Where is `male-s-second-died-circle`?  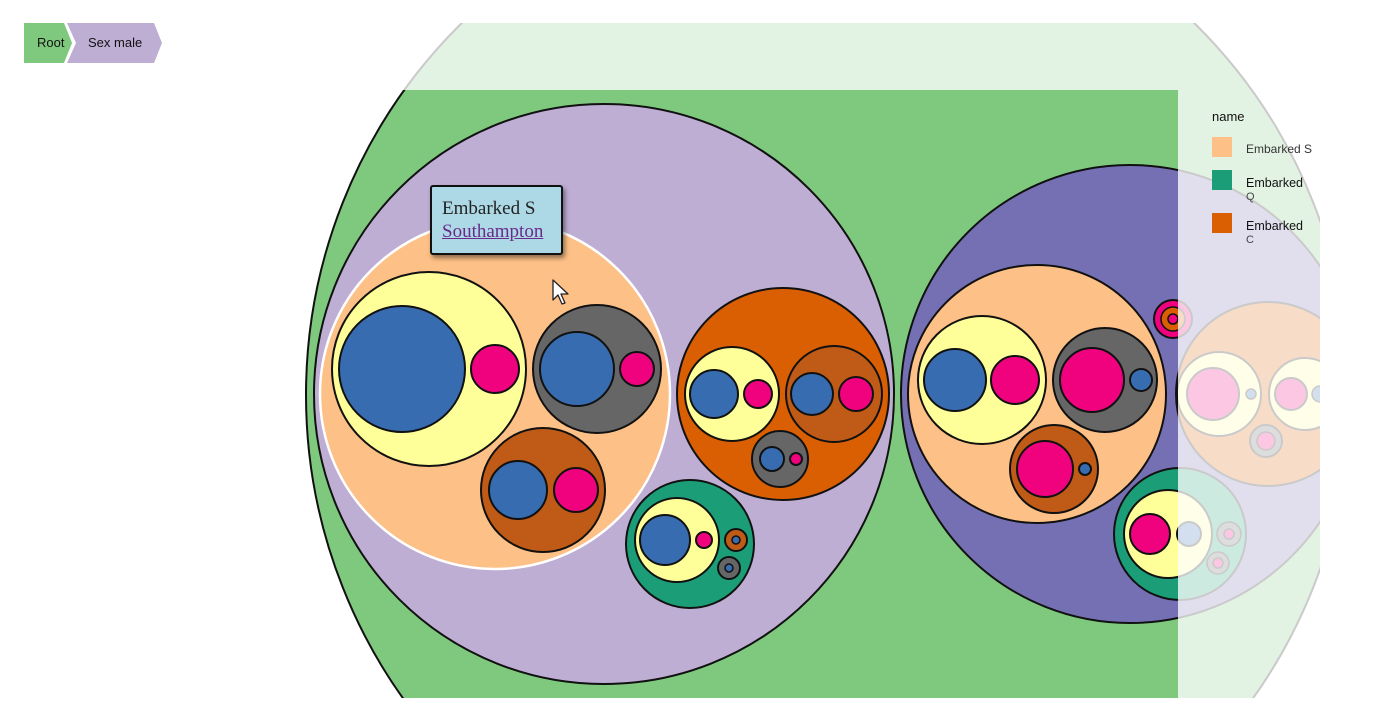
male-s-second-died-circle is located at coordinates (576, 490).